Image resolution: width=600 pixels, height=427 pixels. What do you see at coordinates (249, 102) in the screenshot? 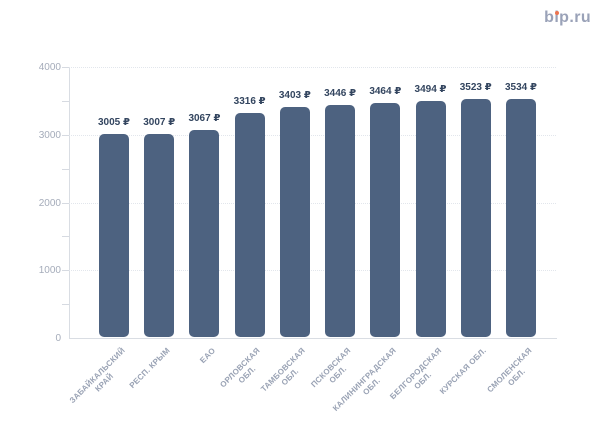
I see `bar-value-label: 3316 ₽` at bounding box center [249, 102].